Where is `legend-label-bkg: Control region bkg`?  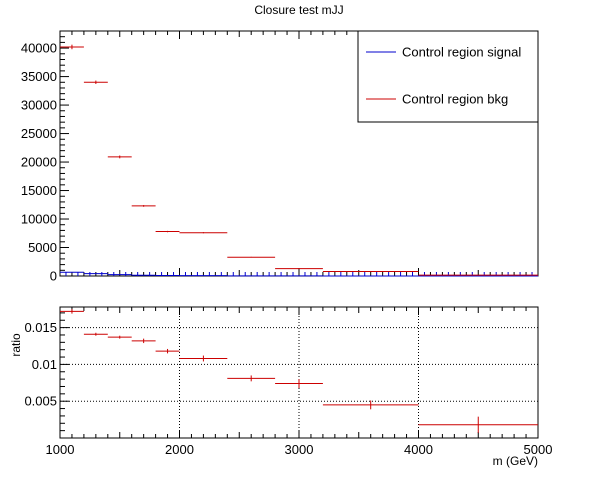
legend-label-bkg: Control region bkg is located at coordinates (455, 99).